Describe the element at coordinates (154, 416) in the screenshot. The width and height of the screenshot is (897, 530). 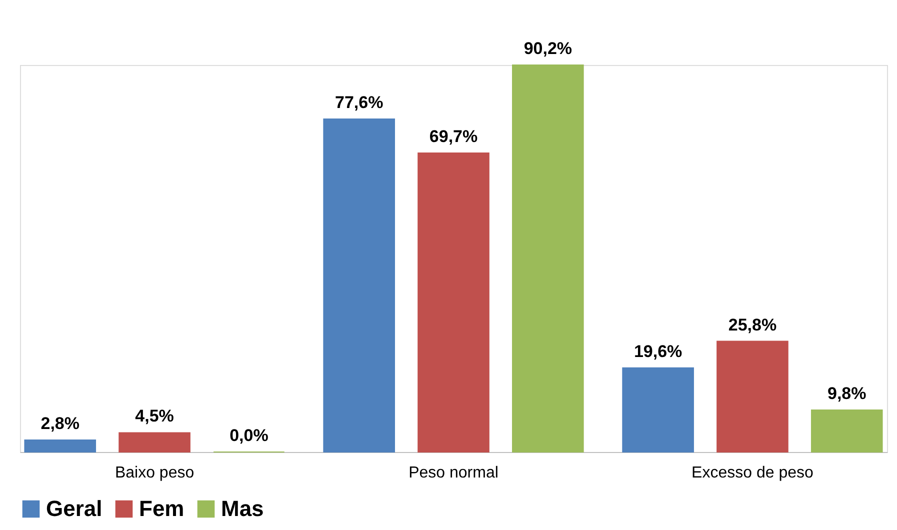
I see `data-label: 4,5%` at that location.